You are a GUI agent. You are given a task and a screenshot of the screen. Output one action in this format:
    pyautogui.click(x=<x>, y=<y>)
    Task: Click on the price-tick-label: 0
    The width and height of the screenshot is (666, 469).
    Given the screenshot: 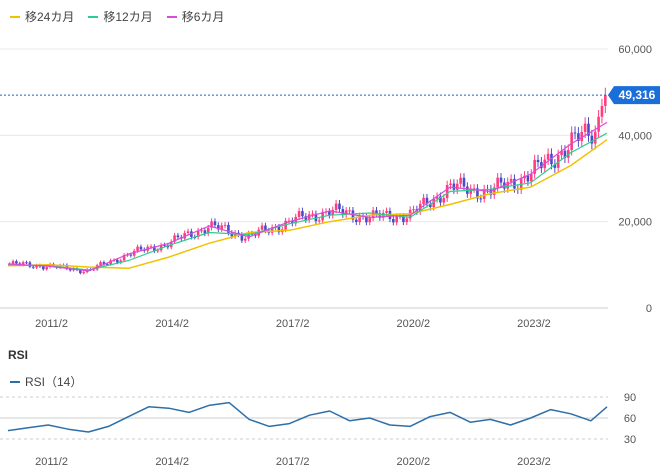 What is the action you would take?
    pyautogui.click(x=649, y=309)
    